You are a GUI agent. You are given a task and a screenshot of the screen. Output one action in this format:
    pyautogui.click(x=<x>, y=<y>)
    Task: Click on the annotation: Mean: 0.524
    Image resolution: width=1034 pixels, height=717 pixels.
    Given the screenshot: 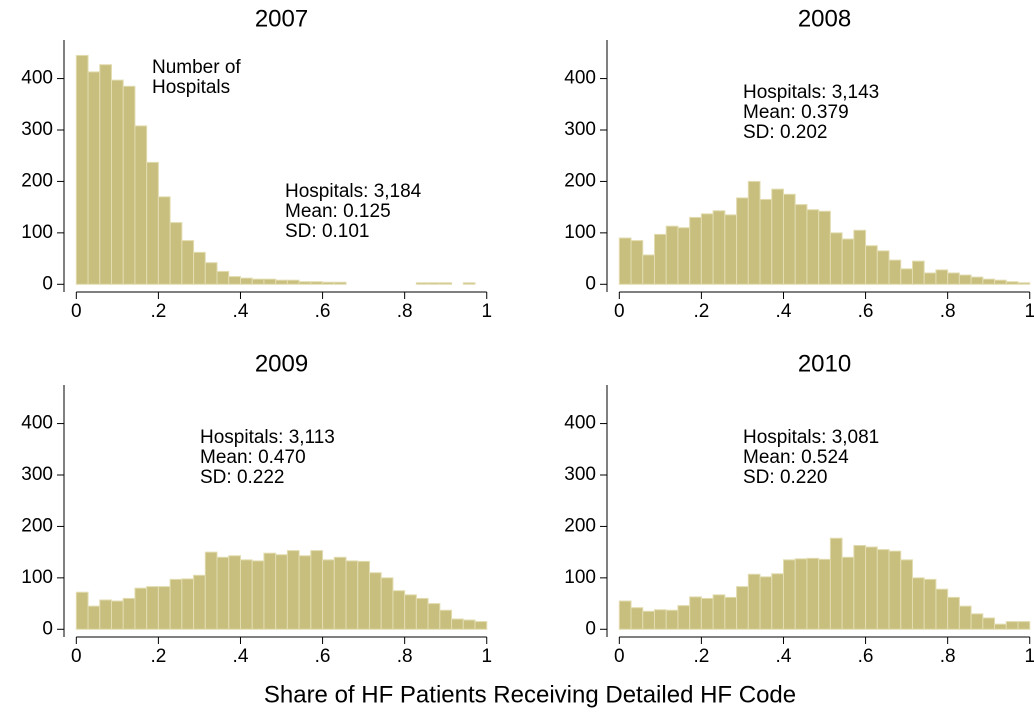 What is the action you would take?
    pyautogui.click(x=796, y=457)
    